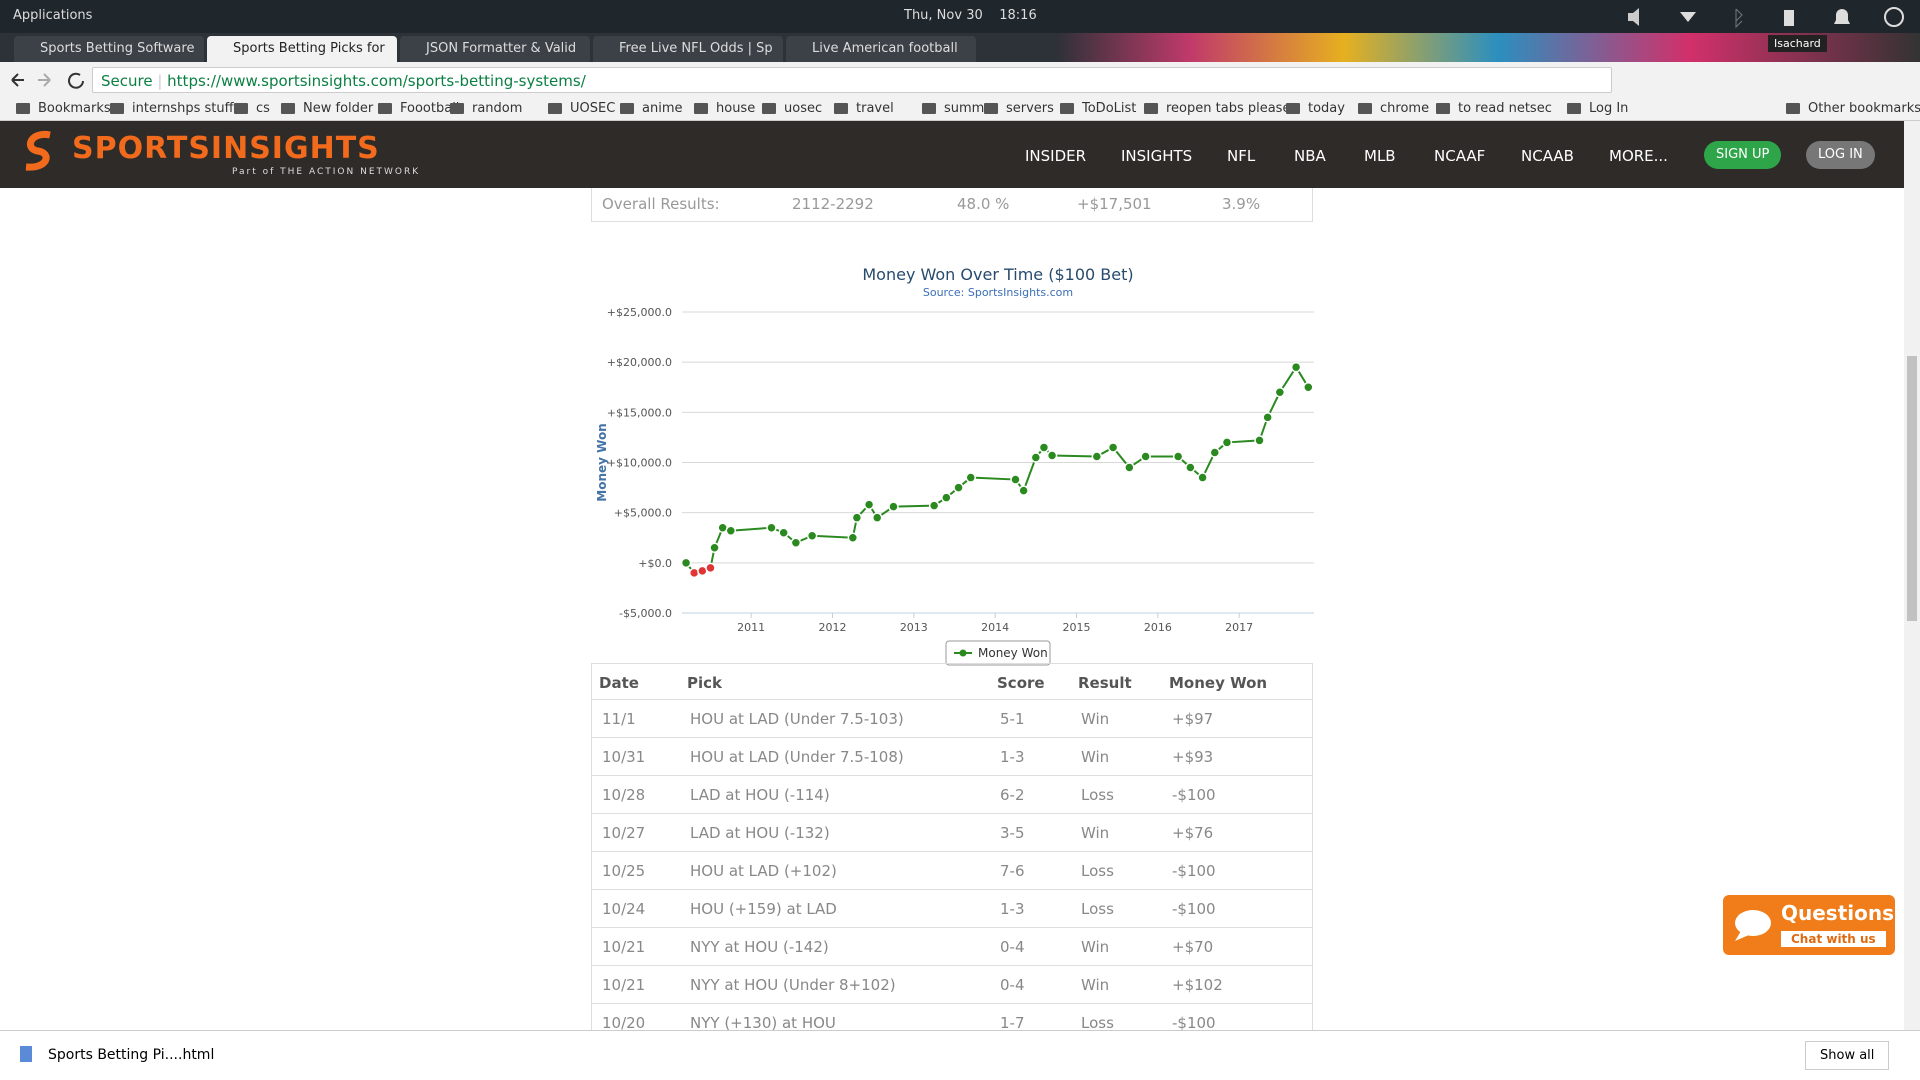  What do you see at coordinates (763, 871) in the screenshot?
I see `table-cell: HOU at LAD (+102)` at bounding box center [763, 871].